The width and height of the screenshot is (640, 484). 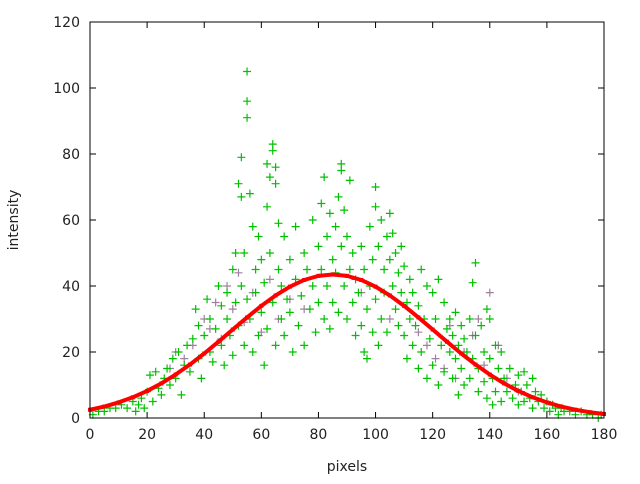 What do you see at coordinates (489, 435) in the screenshot?
I see `x-tick-label: 140` at bounding box center [489, 435].